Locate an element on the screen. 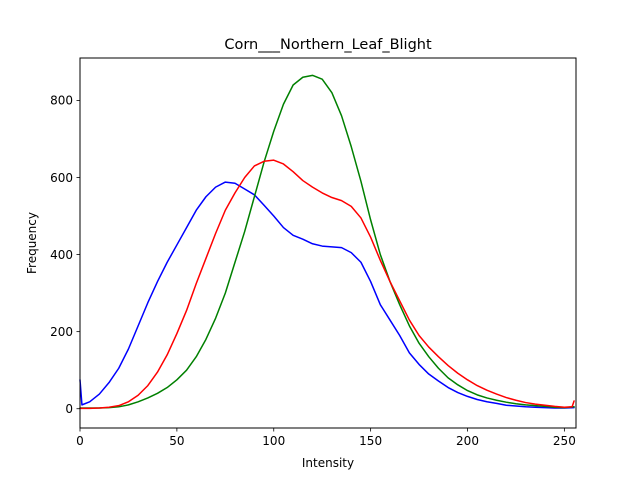  y-axis-label: Frequency is located at coordinates (32, 243).